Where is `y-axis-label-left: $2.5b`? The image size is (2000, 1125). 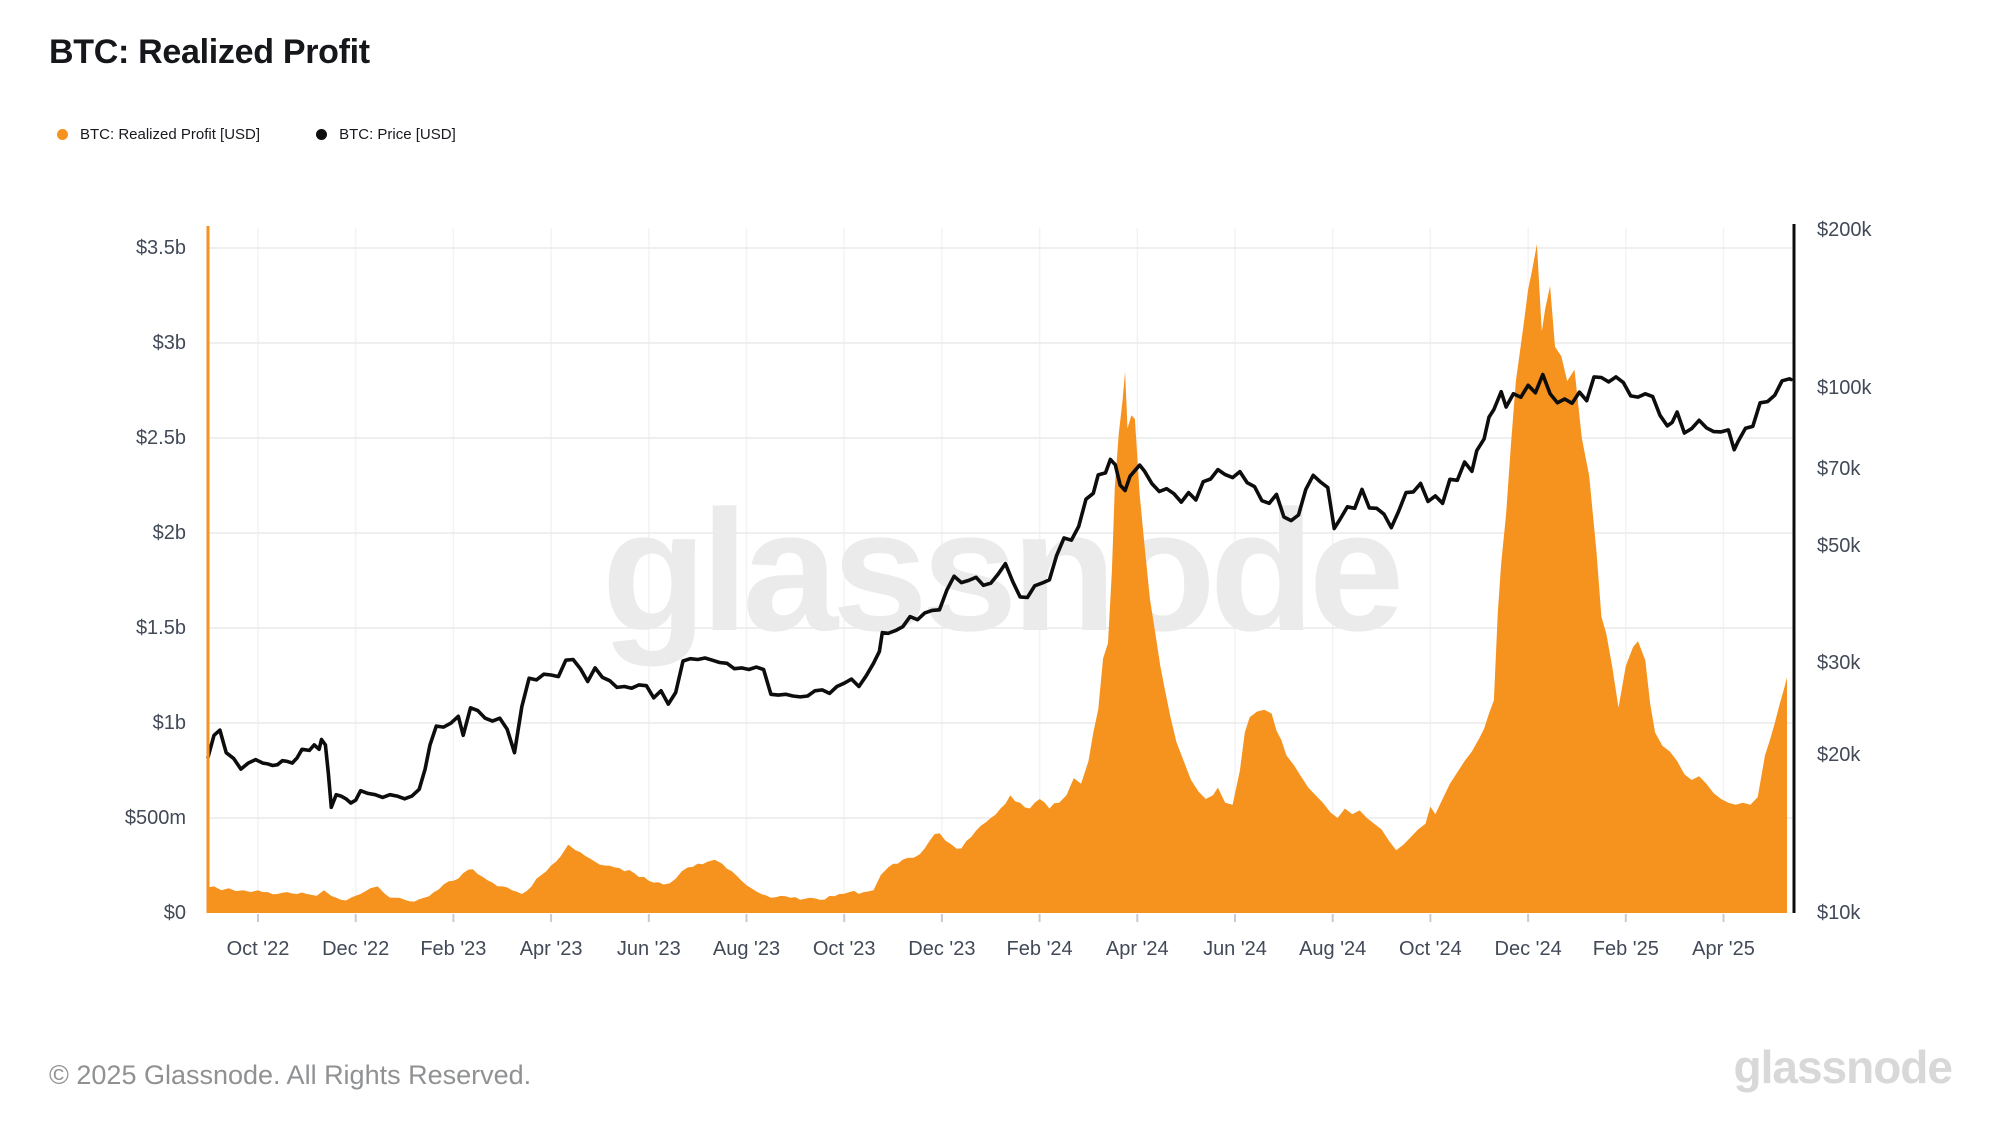 y-axis-label-left: $2.5b is located at coordinates (160, 438).